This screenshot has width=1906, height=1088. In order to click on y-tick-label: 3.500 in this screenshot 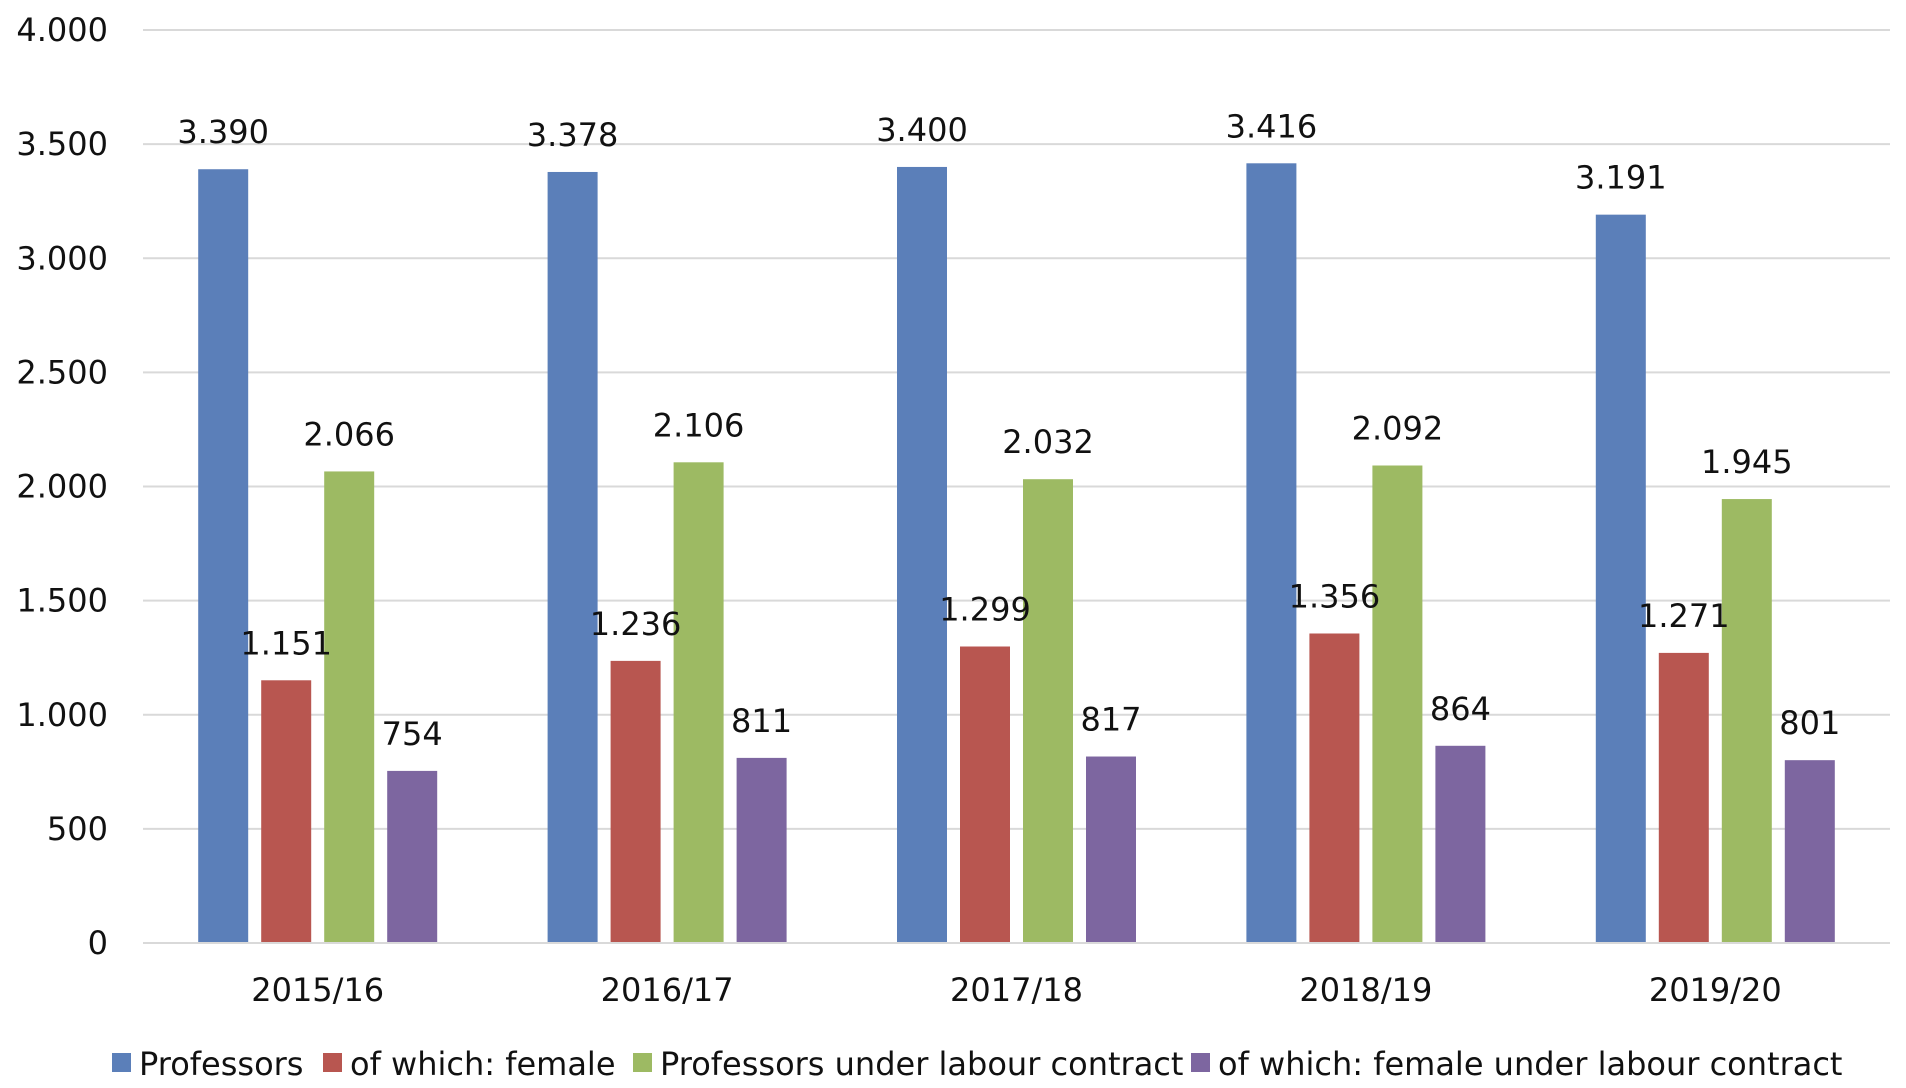, I will do `click(62, 144)`.